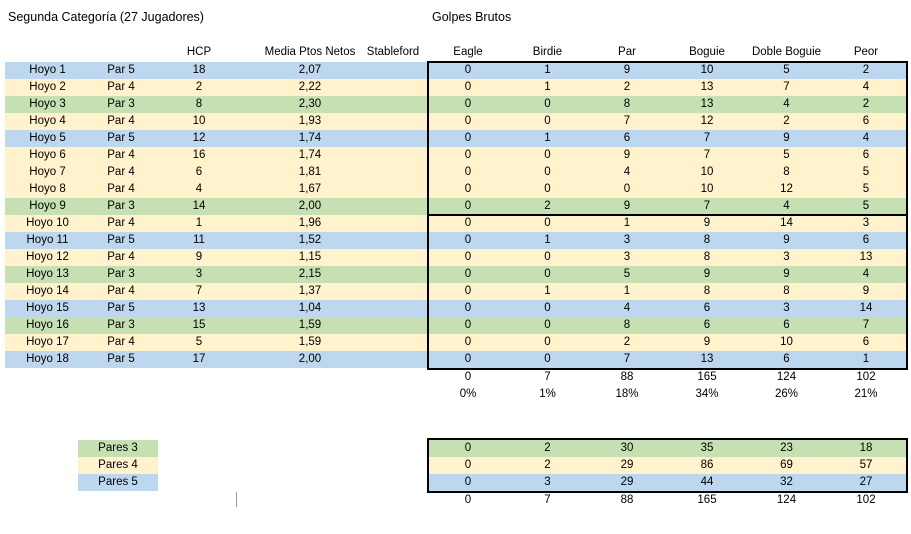  What do you see at coordinates (310, 121) in the screenshot?
I see `cell-media-ptos: 1,93` at bounding box center [310, 121].